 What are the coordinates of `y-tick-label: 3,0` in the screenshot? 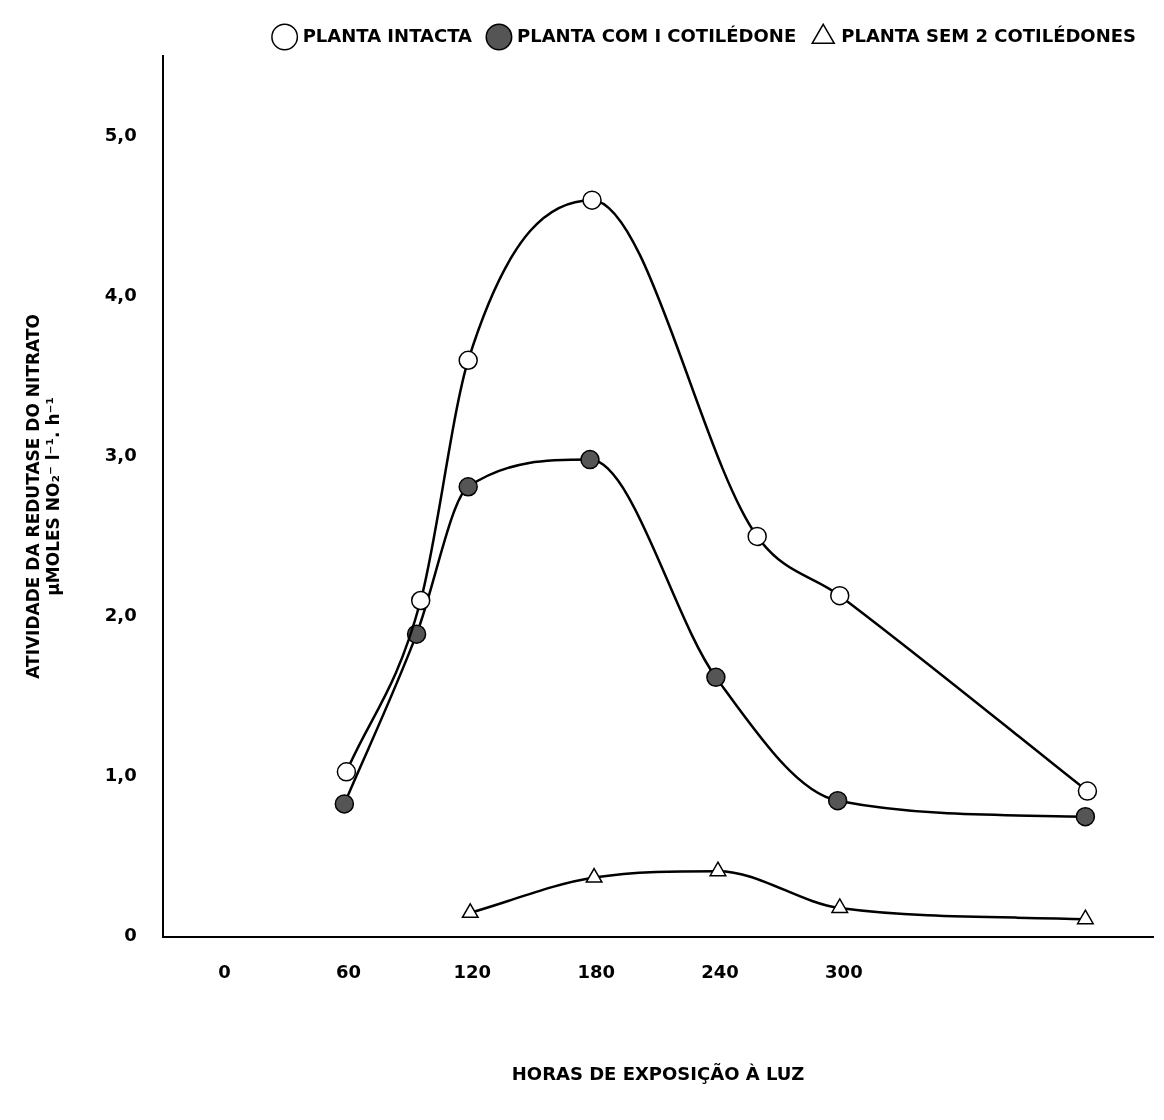 It's located at (120, 455).